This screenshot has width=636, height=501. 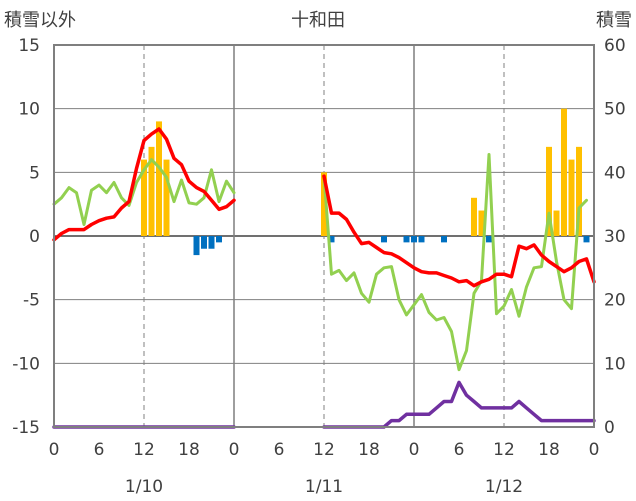 What do you see at coordinates (609, 428) in the screenshot?
I see `right-y-tick-label: 0` at bounding box center [609, 428].